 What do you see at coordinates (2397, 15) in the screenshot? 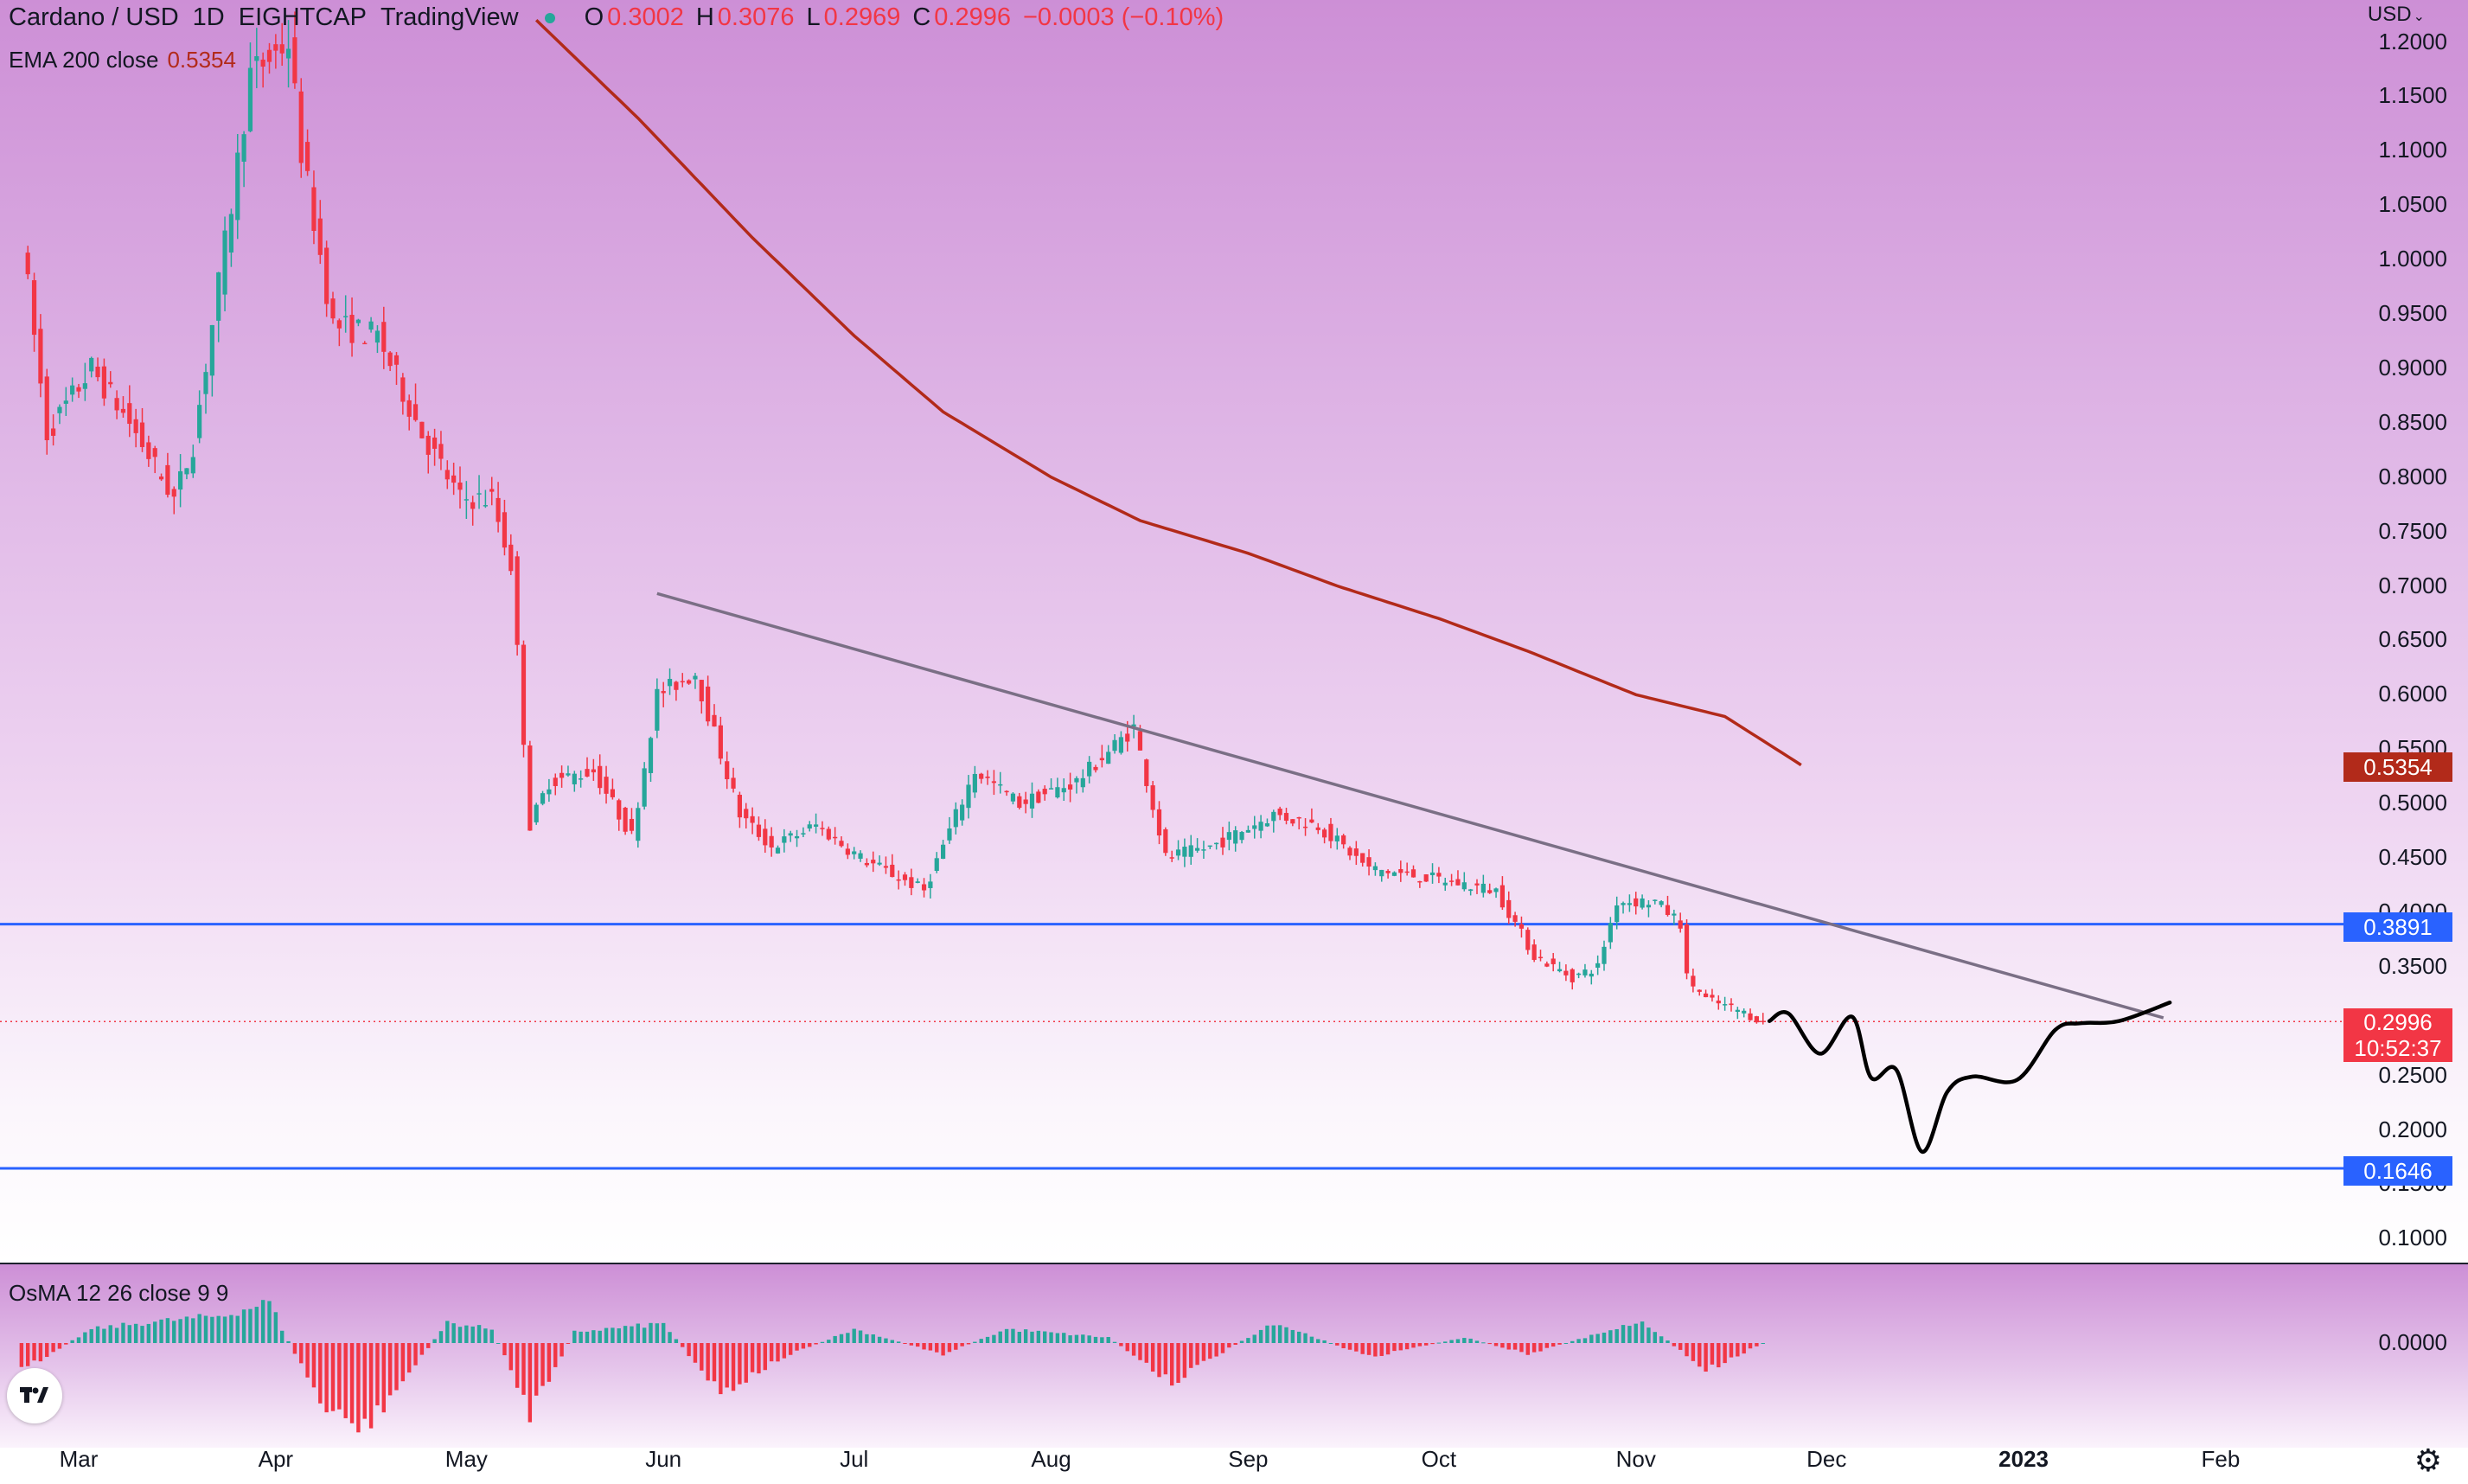
I see `currency-selector: USD ⌄` at bounding box center [2397, 15].